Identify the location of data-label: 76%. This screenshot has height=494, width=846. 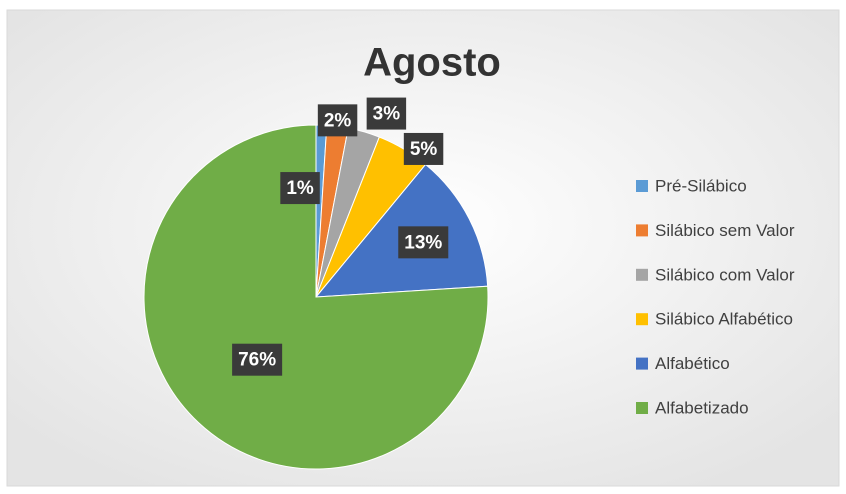
(257, 360).